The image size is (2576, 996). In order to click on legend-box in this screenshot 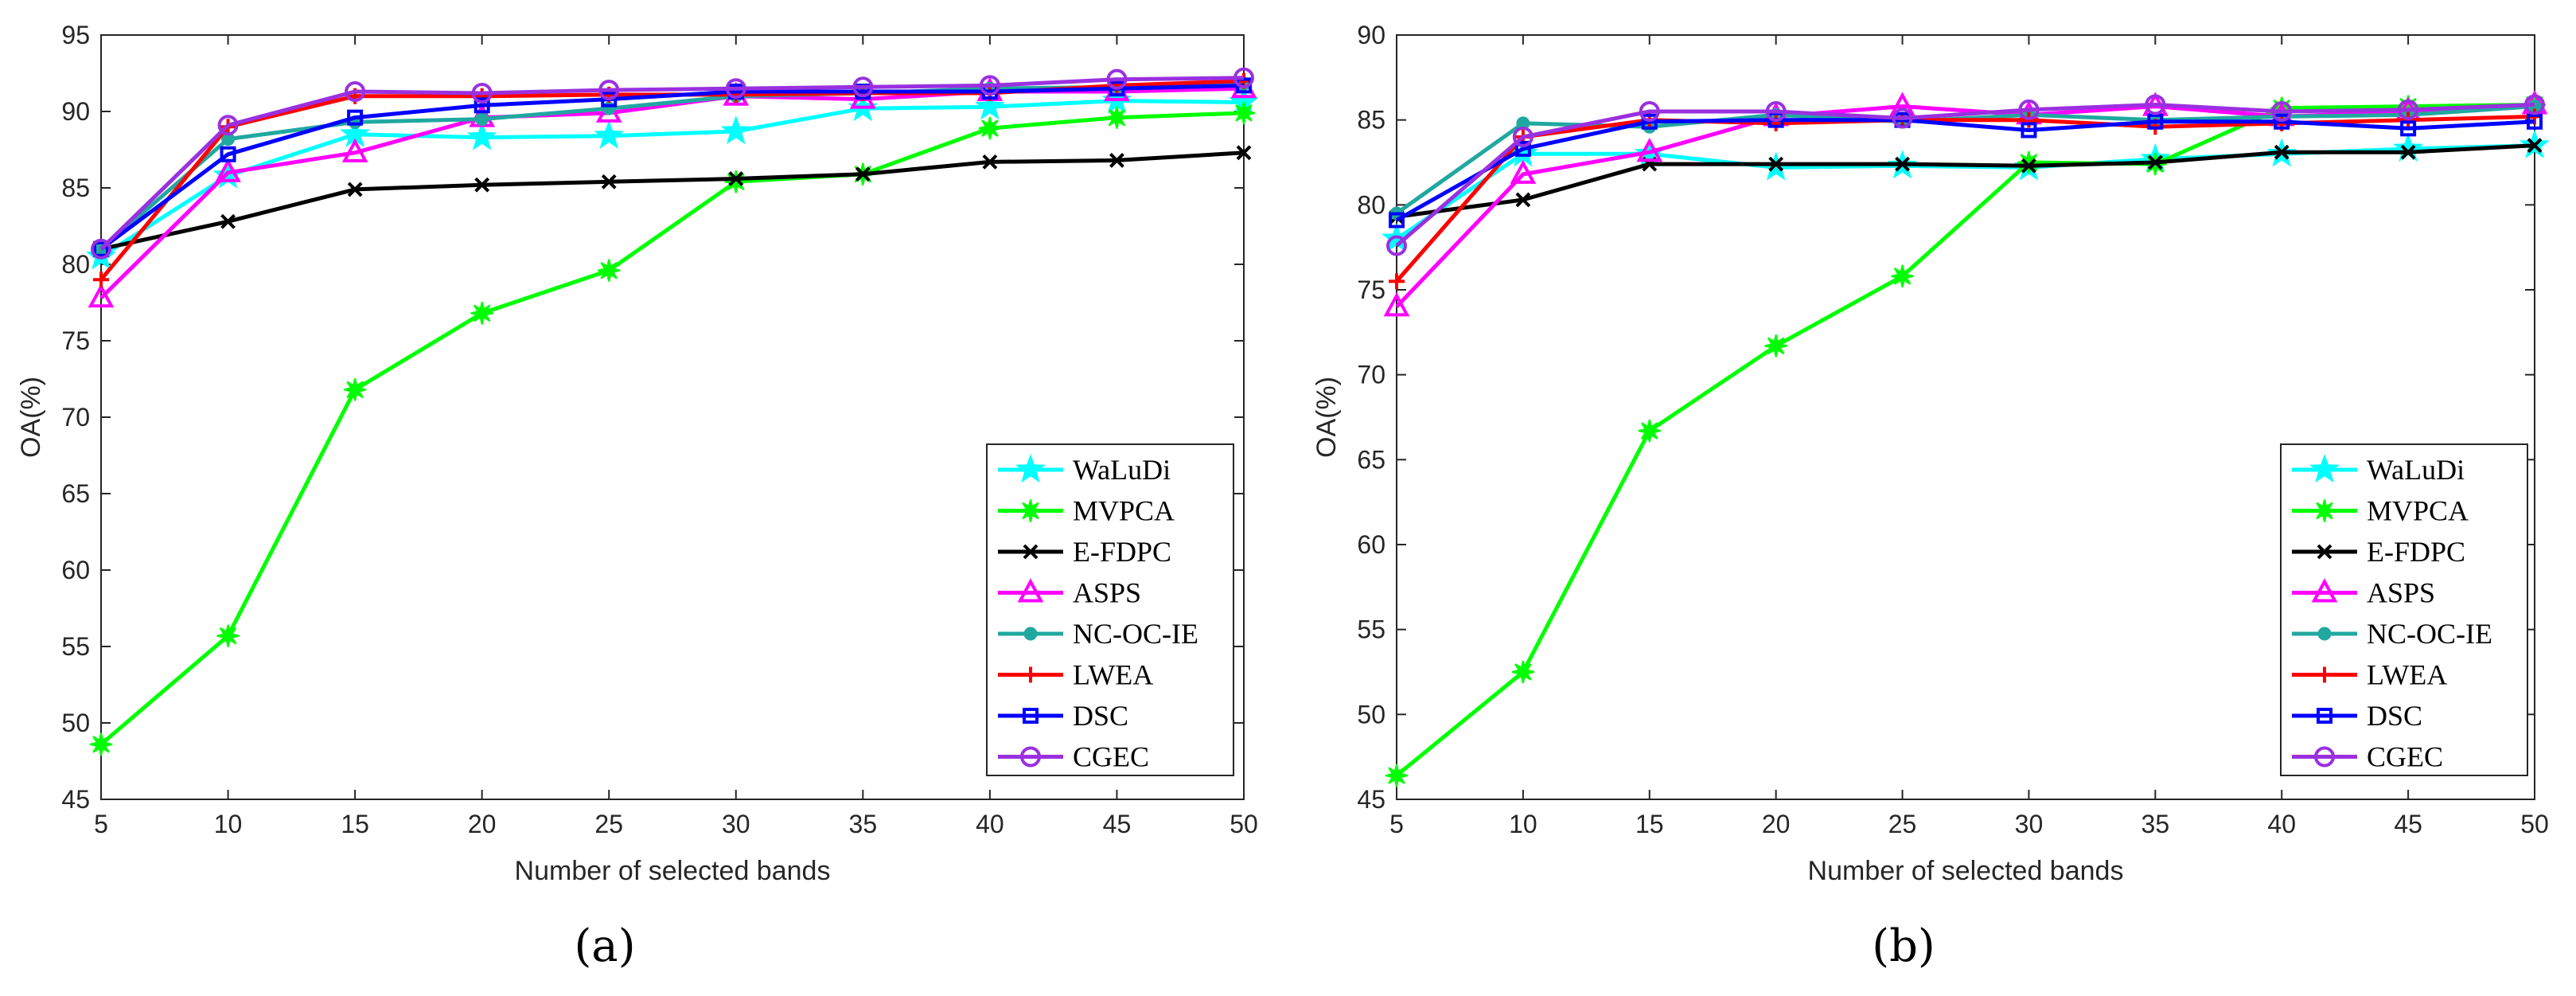, I will do `click(1110, 610)`.